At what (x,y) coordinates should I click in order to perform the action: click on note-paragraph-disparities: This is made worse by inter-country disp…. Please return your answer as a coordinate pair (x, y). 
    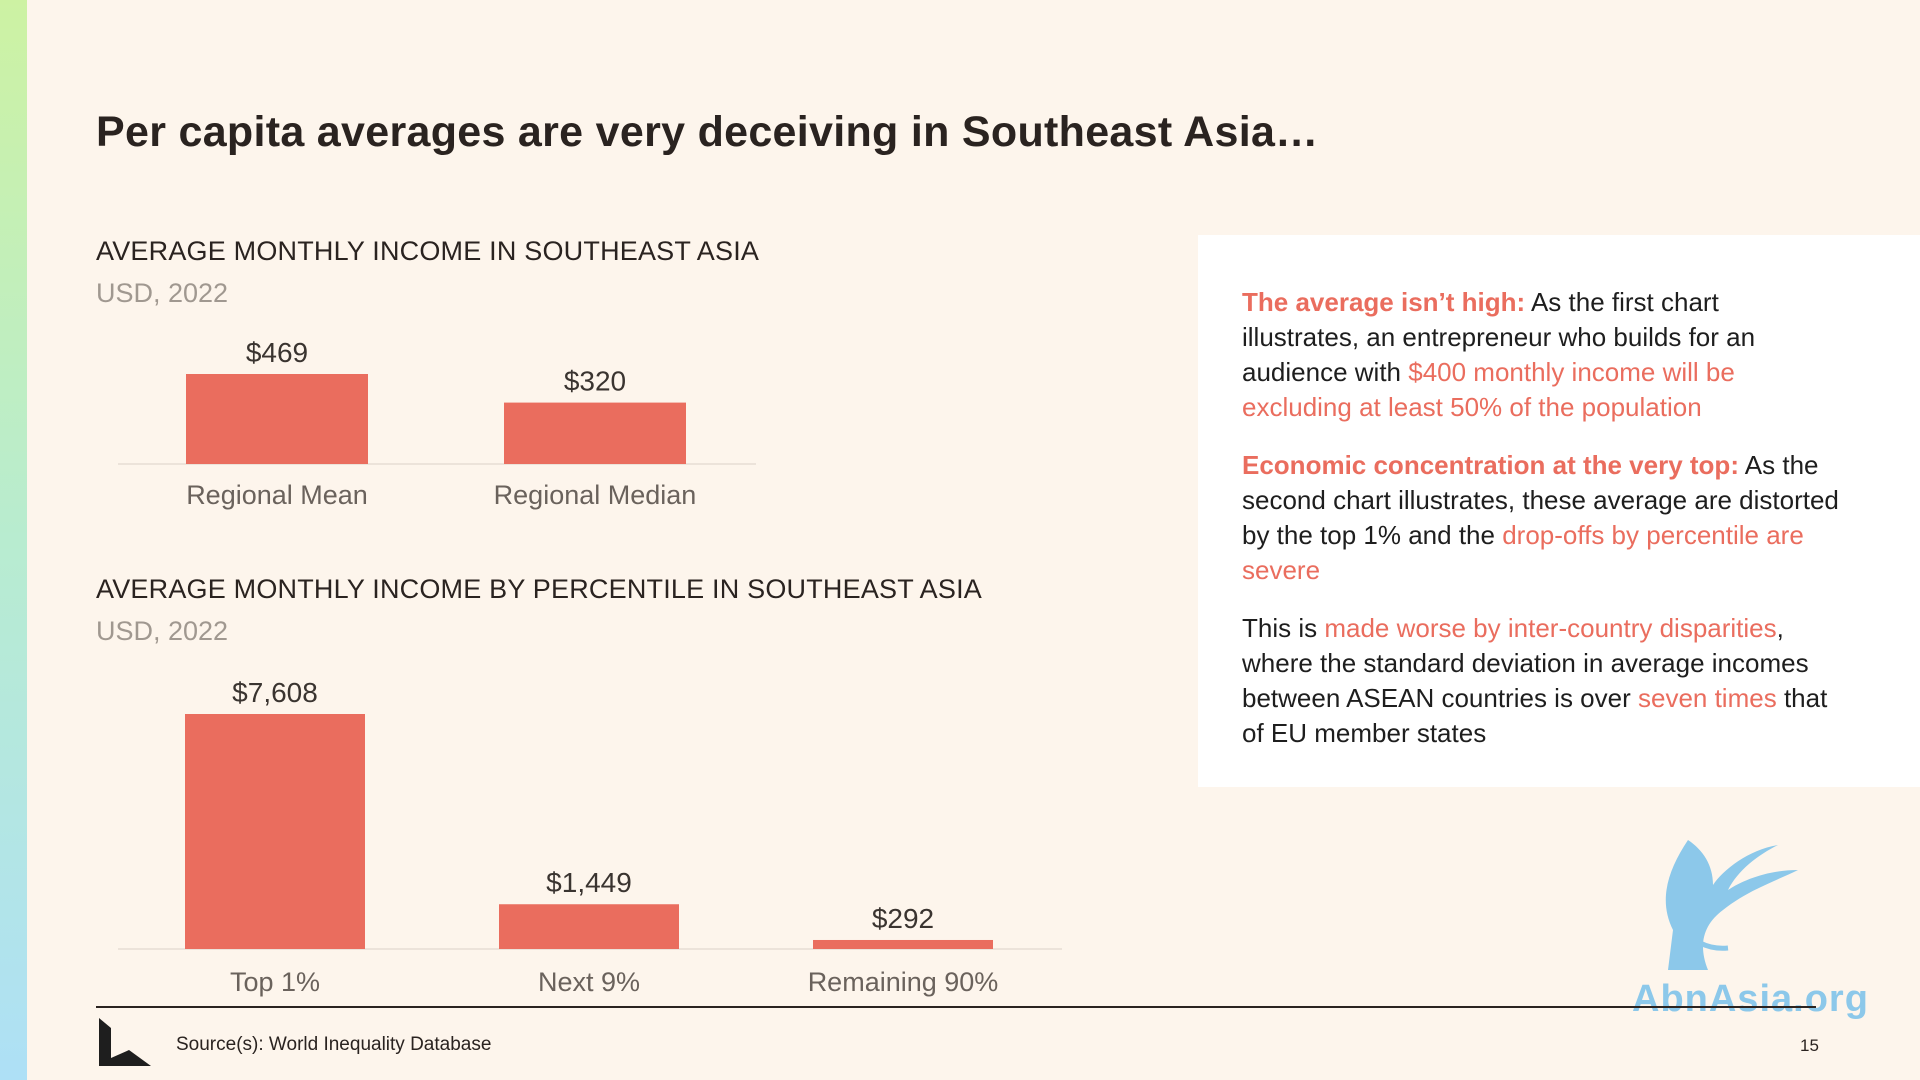
    Looking at the image, I should click on (1542, 681).